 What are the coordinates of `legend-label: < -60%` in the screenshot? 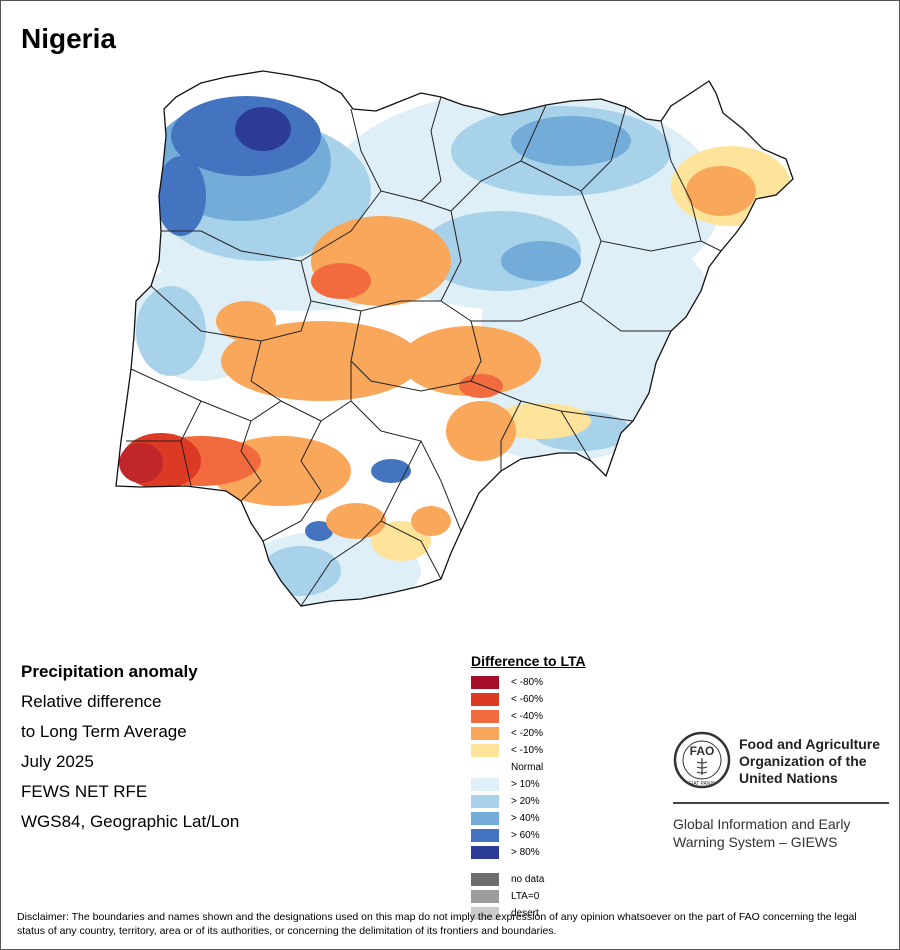 It's located at (527, 699).